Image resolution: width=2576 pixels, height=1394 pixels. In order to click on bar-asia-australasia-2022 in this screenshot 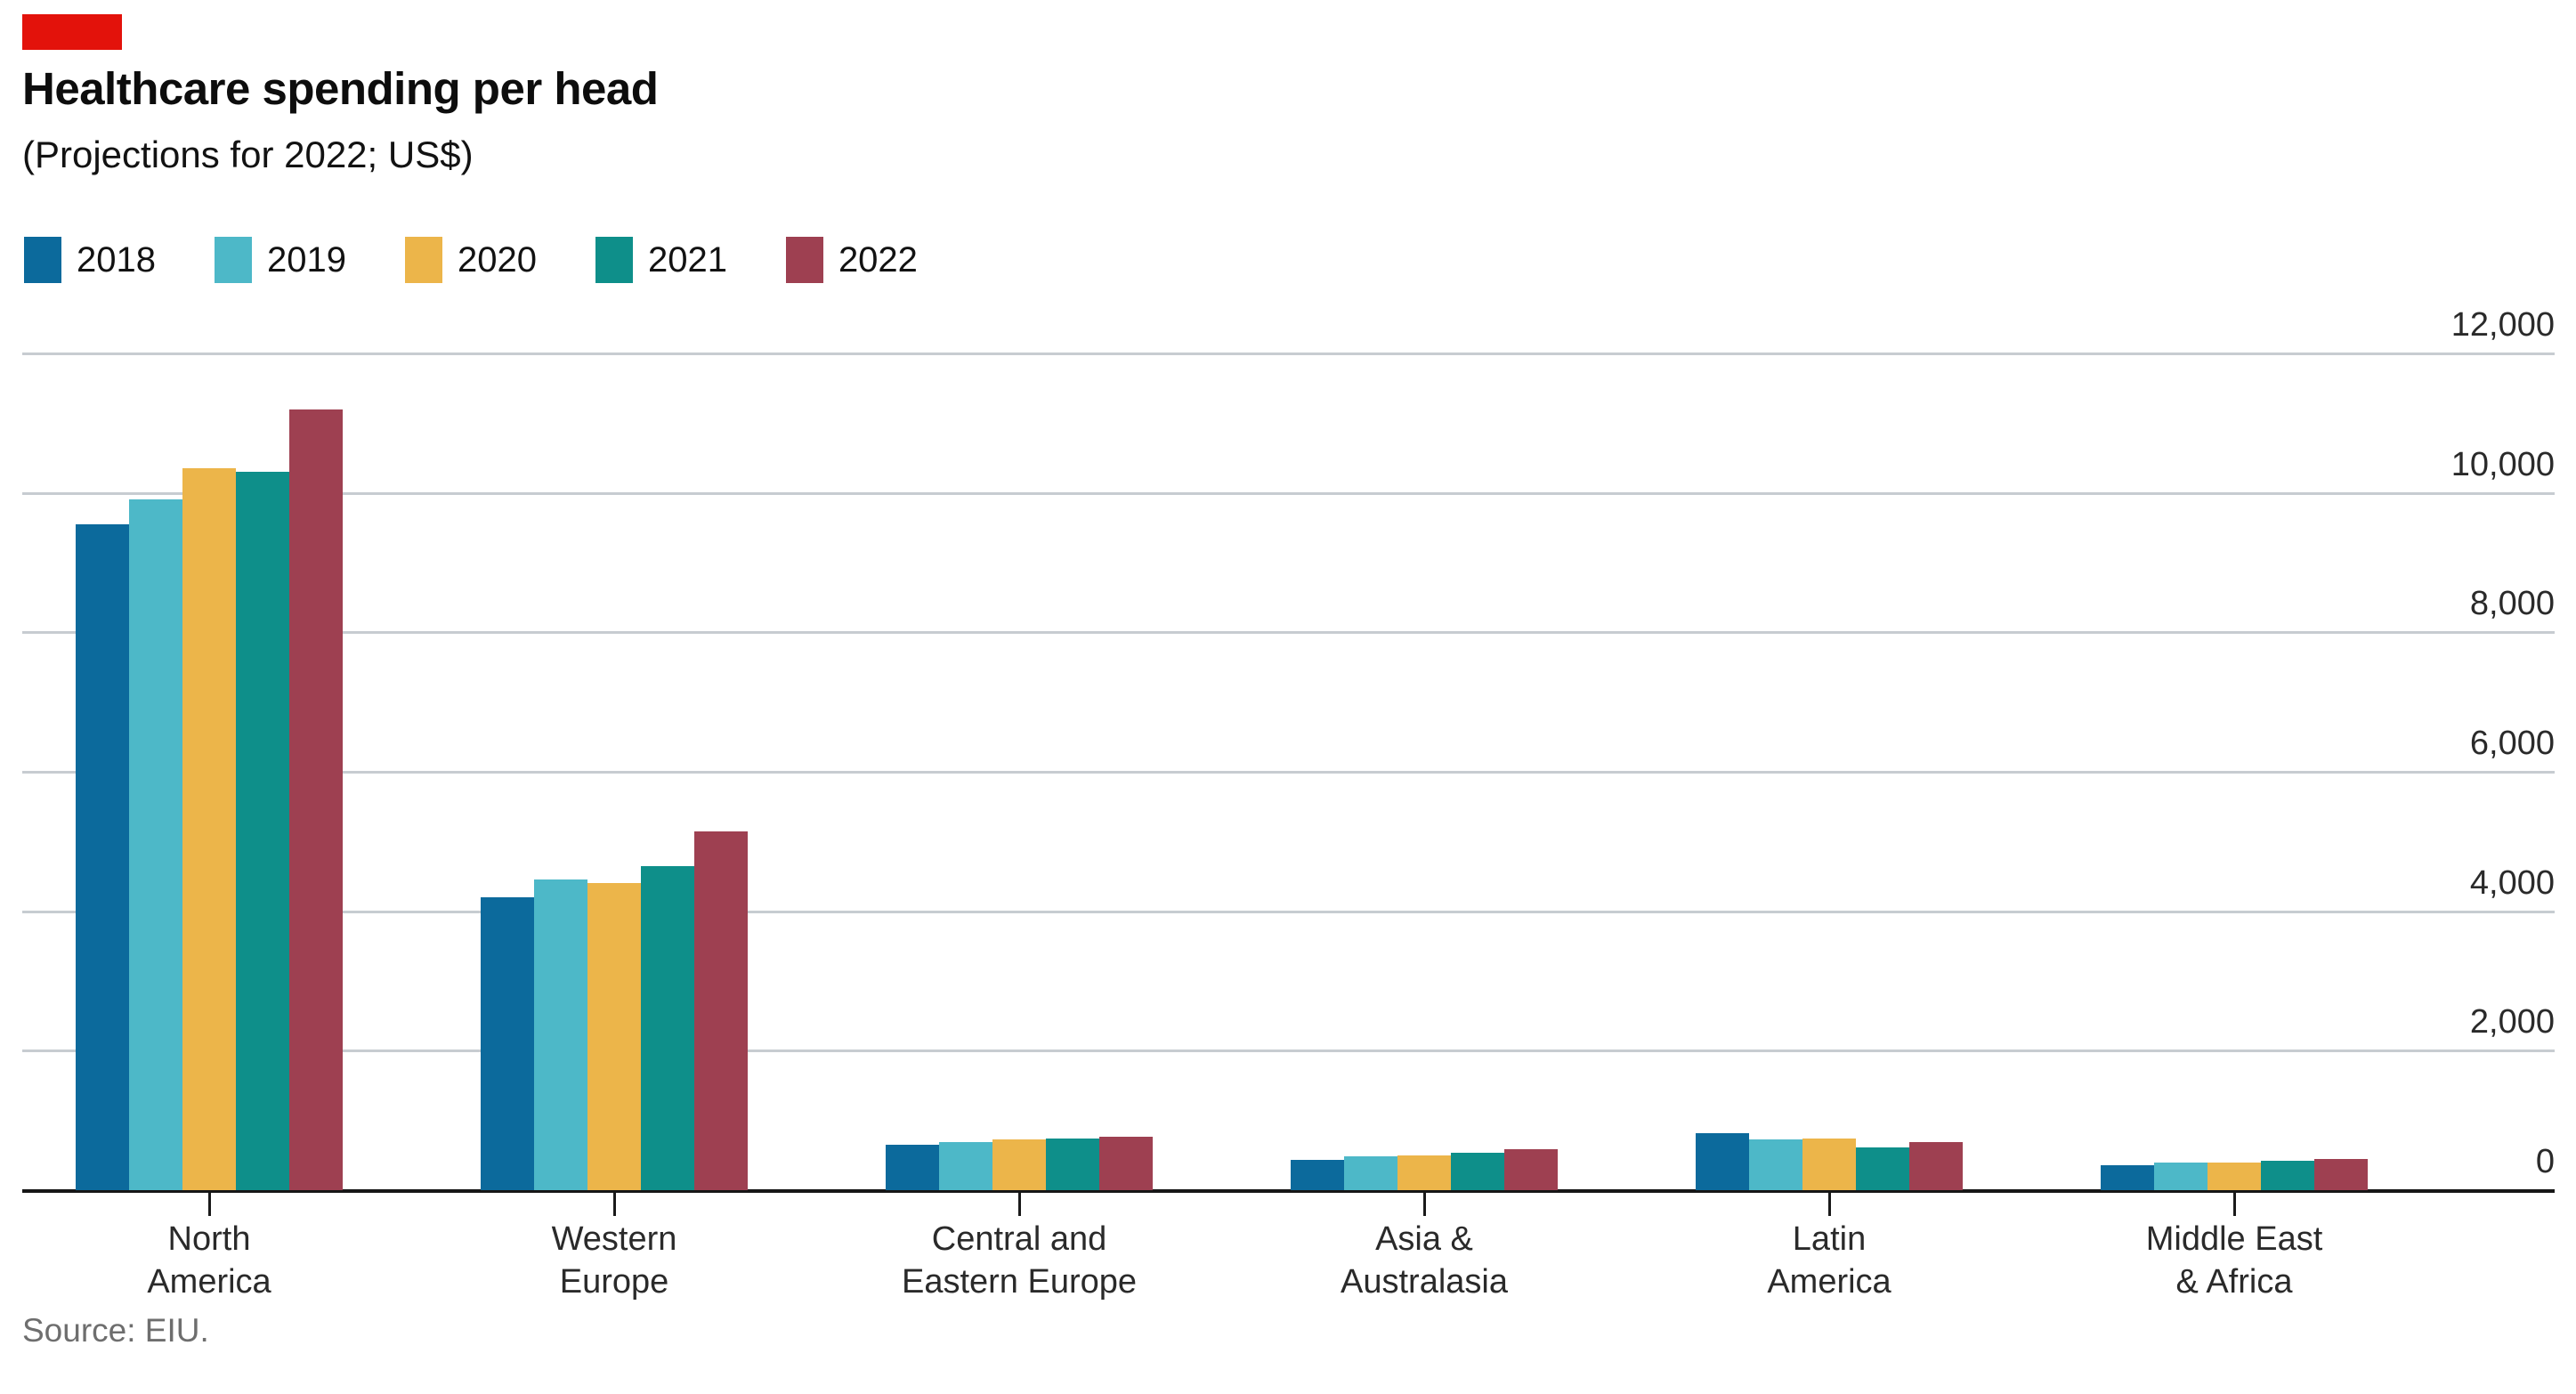, I will do `click(1531, 1169)`.